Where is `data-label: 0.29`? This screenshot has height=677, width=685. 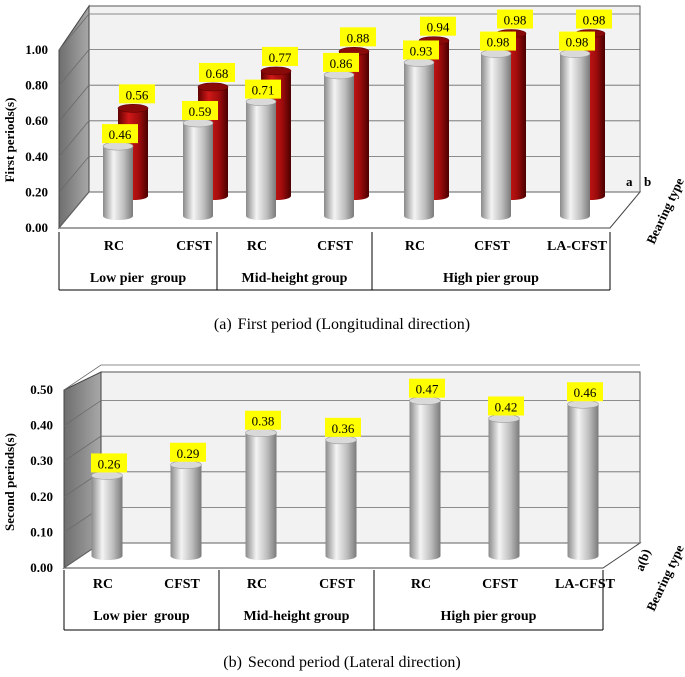
data-label: 0.29 is located at coordinates (188, 453).